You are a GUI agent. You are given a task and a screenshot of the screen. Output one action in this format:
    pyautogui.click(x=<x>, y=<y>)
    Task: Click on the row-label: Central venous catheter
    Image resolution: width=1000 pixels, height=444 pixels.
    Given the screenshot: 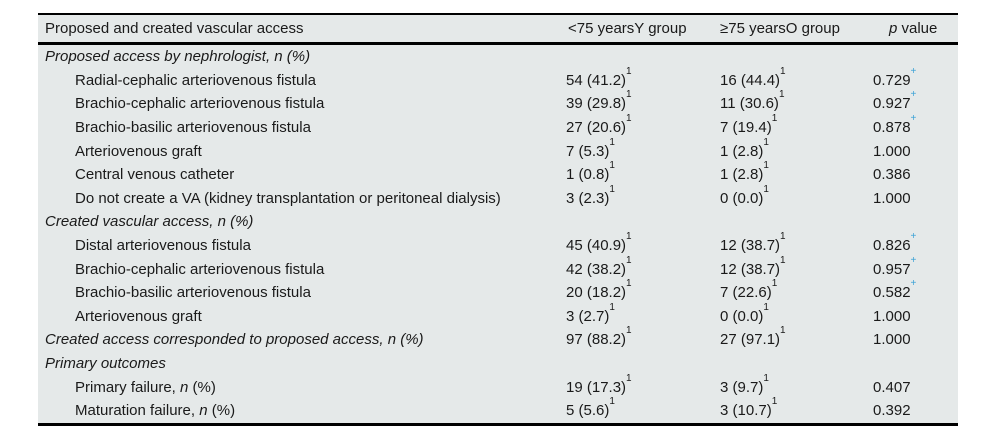 What is the action you would take?
    pyautogui.click(x=301, y=174)
    